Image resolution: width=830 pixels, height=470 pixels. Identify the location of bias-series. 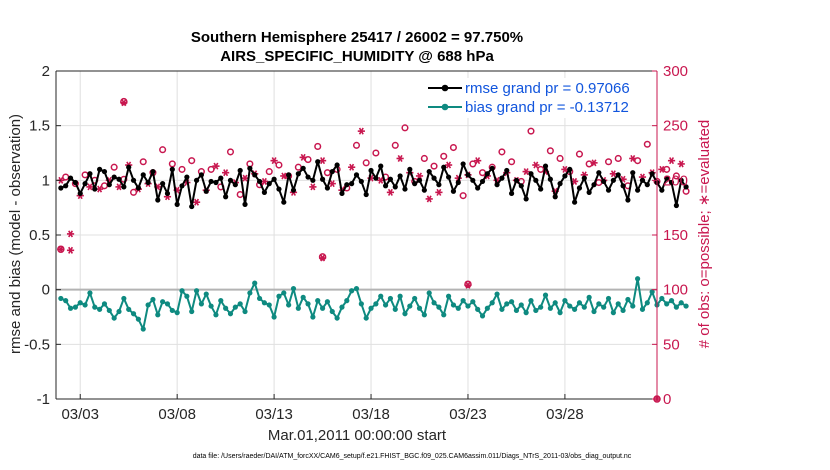
(373, 304).